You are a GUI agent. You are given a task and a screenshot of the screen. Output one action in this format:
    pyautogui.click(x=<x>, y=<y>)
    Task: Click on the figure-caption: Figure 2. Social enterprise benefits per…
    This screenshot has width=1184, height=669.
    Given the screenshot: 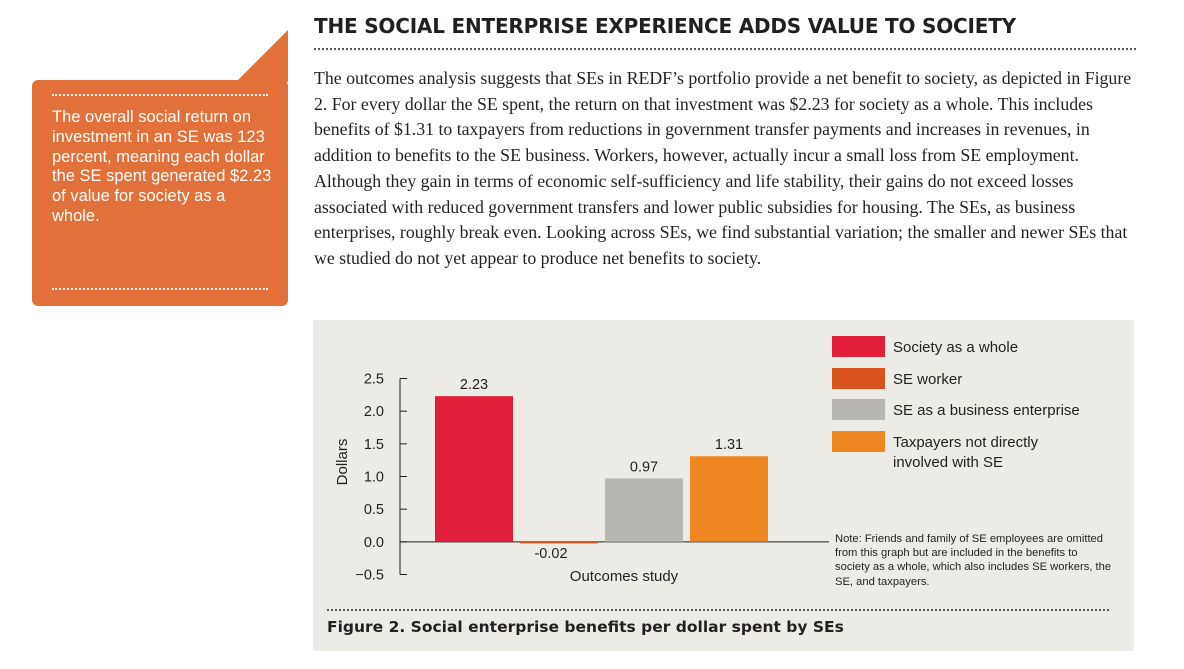 What is the action you would take?
    pyautogui.click(x=585, y=627)
    